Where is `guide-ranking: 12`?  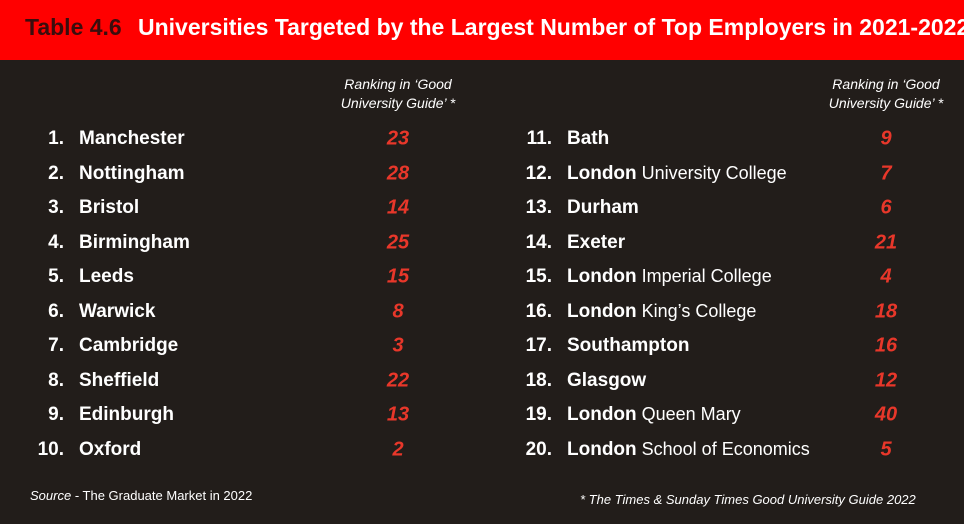
guide-ranking: 12 is located at coordinates (886, 380).